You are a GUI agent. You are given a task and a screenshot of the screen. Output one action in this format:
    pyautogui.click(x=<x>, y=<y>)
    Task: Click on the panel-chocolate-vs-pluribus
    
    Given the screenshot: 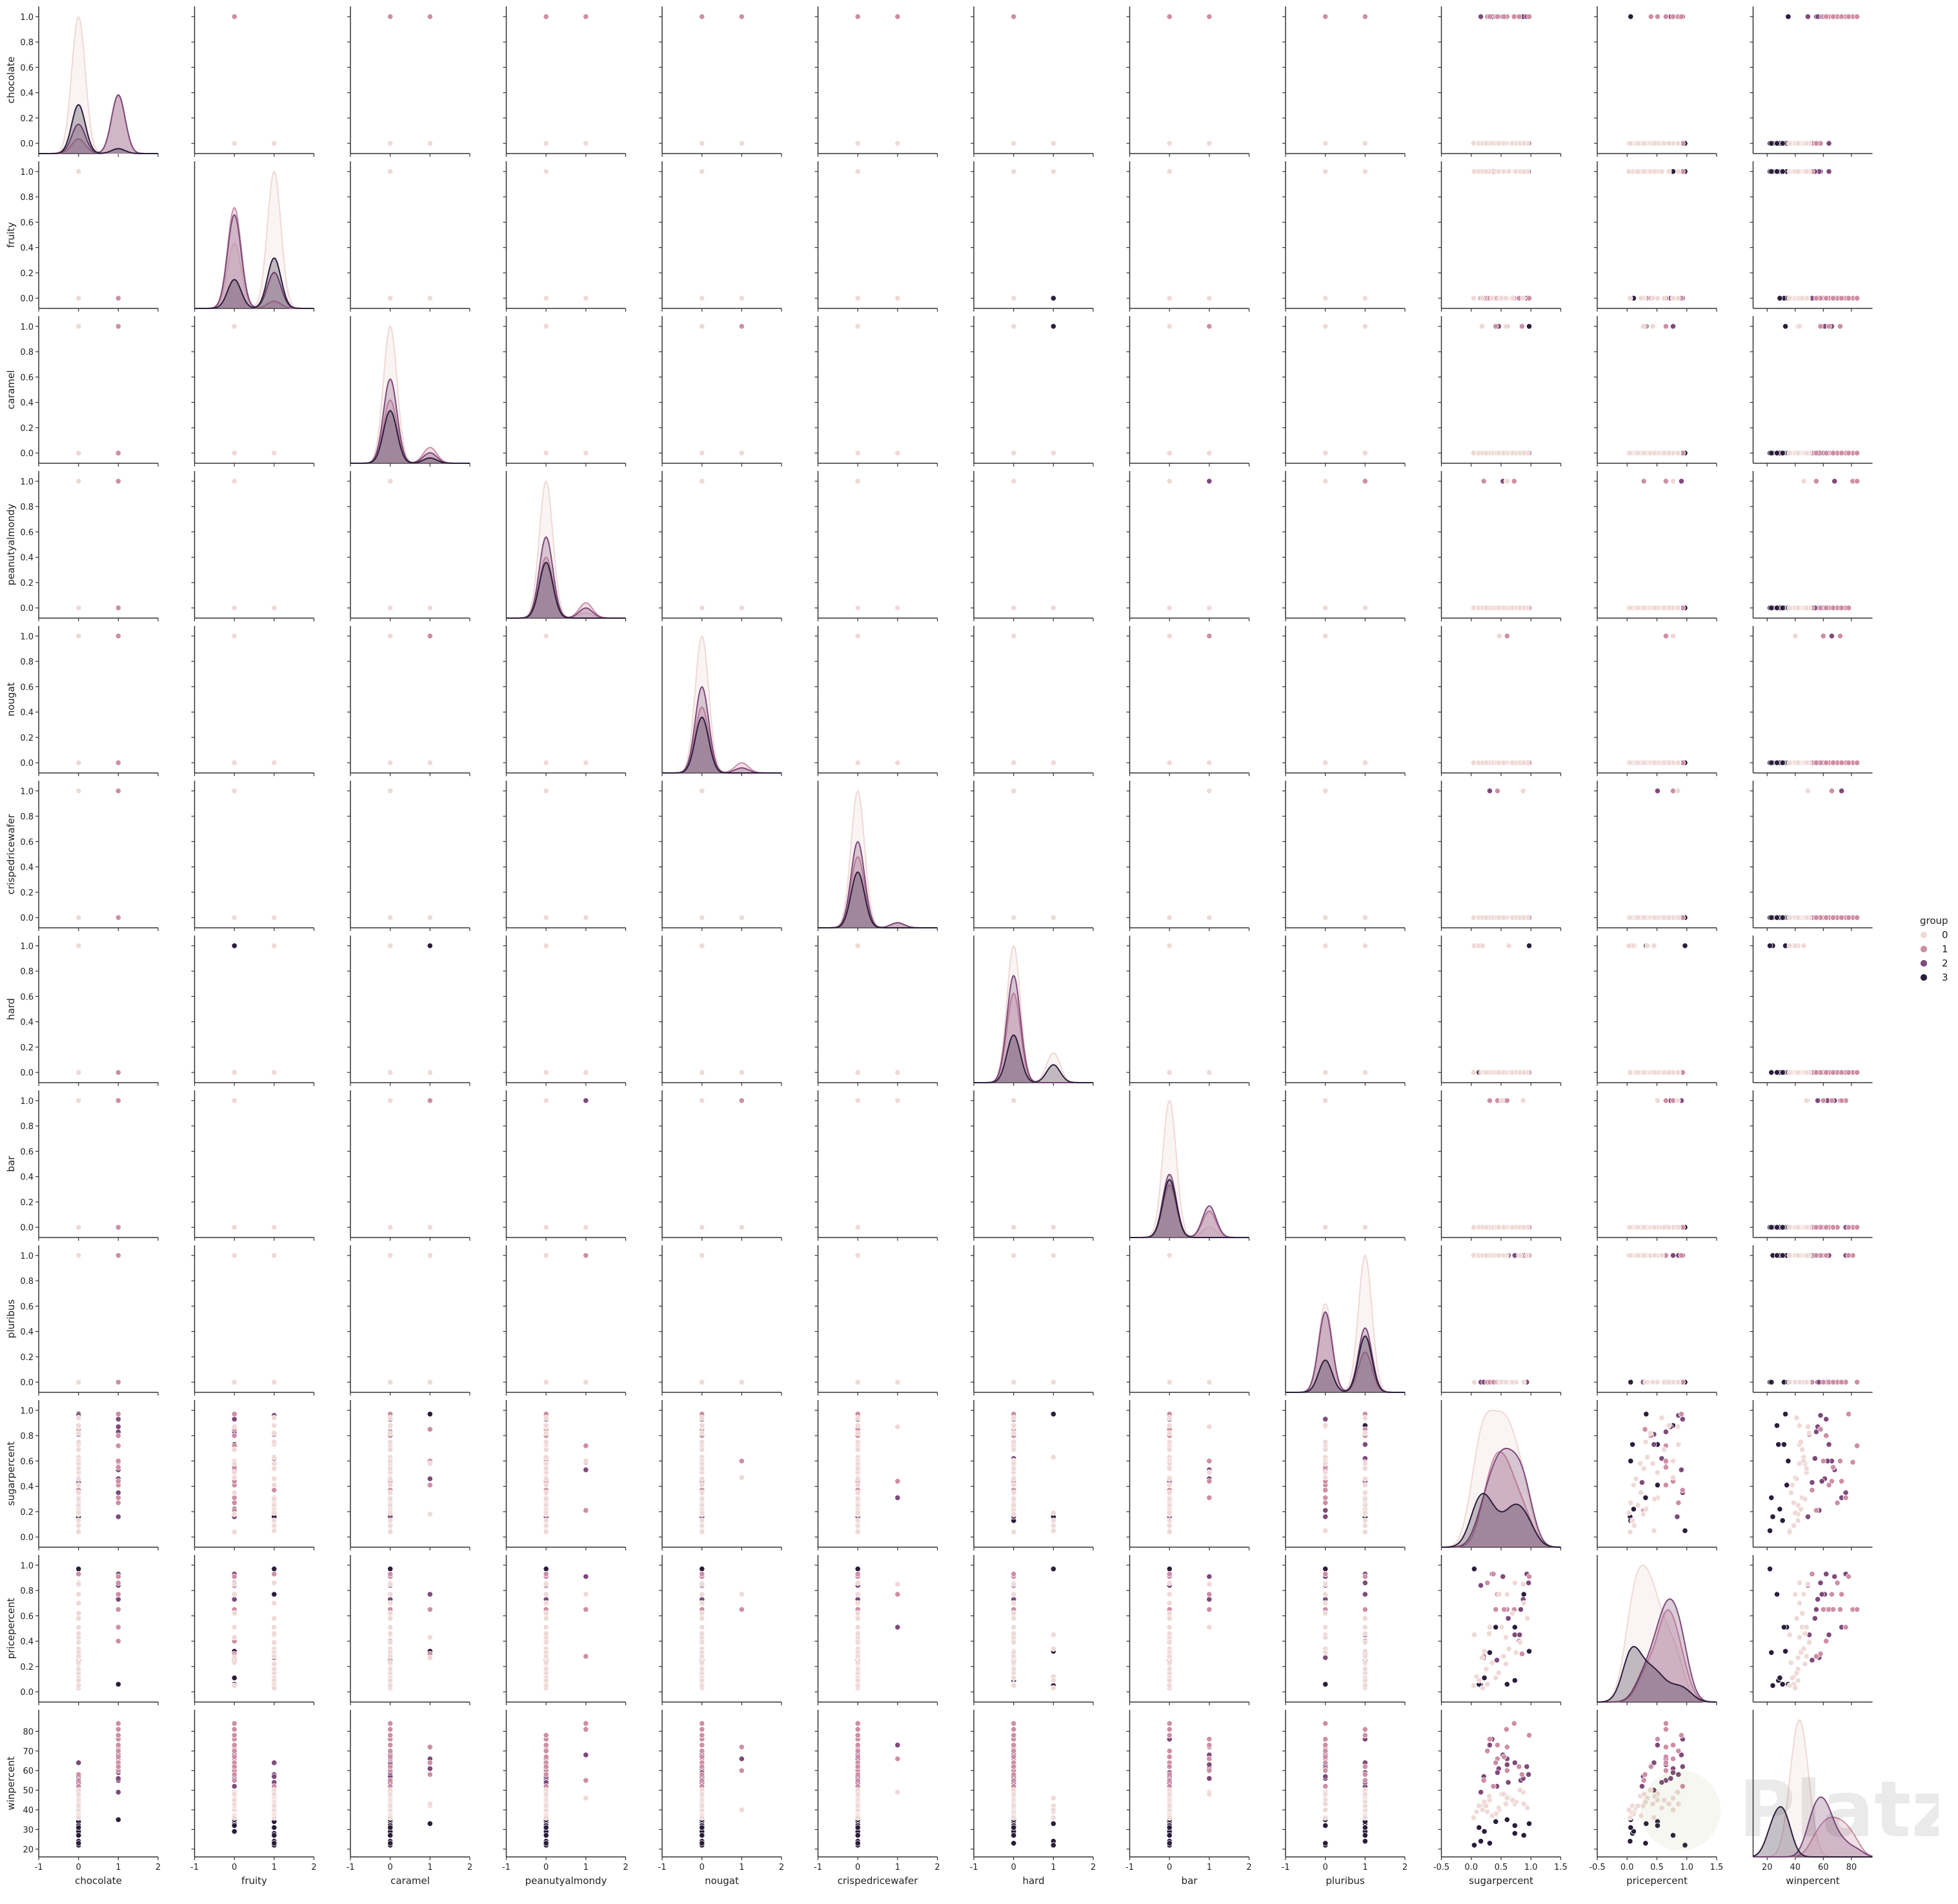 What is the action you would take?
    pyautogui.click(x=1344, y=82)
    